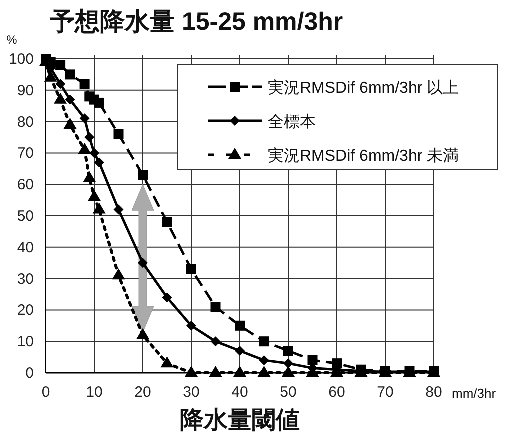  What do you see at coordinates (30, 373) in the screenshot?
I see `y-tick-label: 0` at bounding box center [30, 373].